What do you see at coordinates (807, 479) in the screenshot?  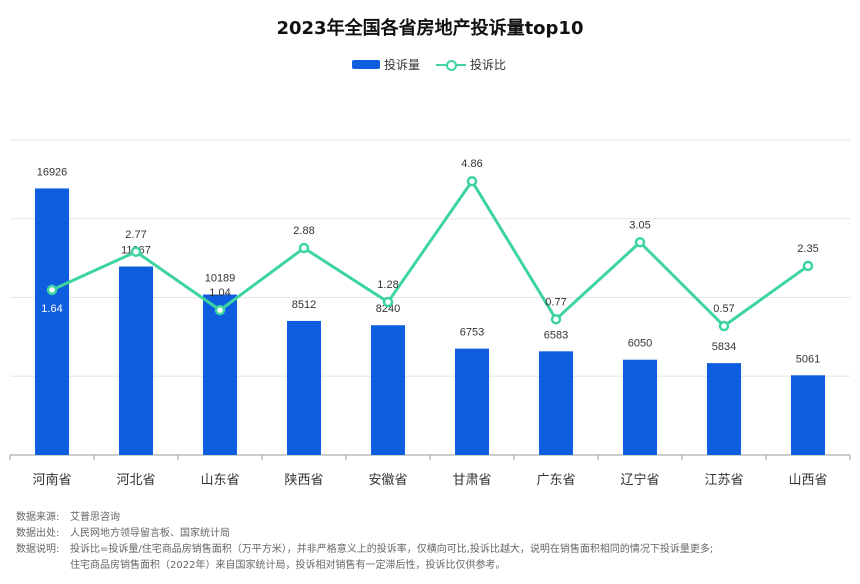 I see `x-tick-label: 山西省` at bounding box center [807, 479].